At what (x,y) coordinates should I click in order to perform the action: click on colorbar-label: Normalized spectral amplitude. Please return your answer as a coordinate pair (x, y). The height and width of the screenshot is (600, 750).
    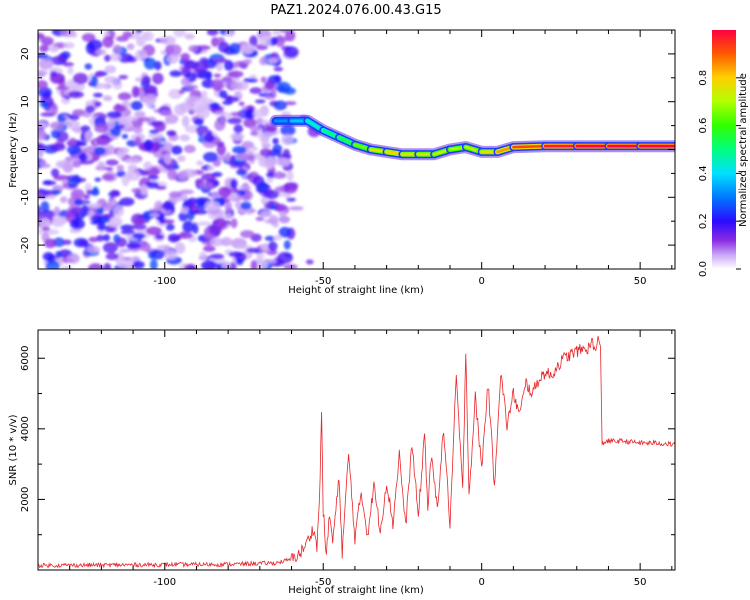
    Looking at the image, I should click on (743, 150).